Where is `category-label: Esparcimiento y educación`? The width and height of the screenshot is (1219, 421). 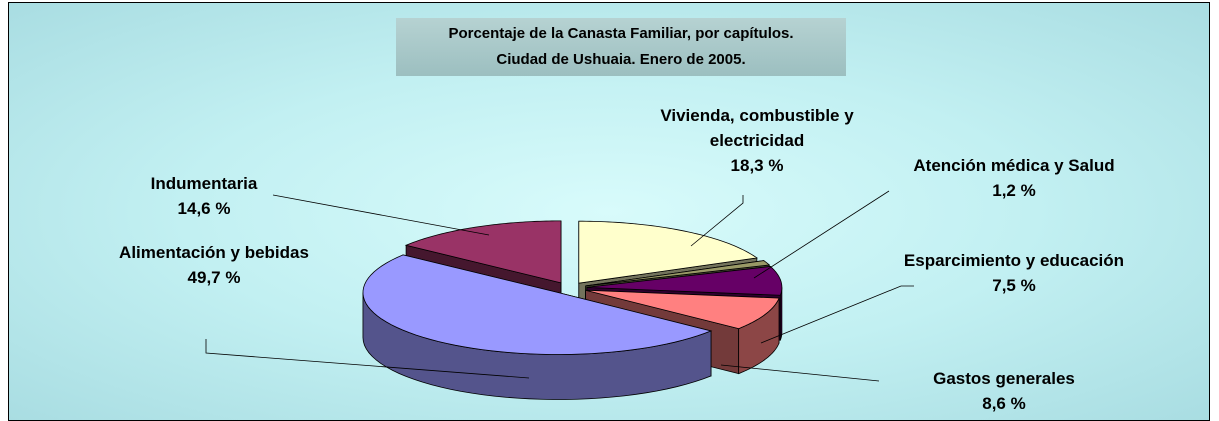
category-label: Esparcimiento y educación is located at coordinates (1014, 260).